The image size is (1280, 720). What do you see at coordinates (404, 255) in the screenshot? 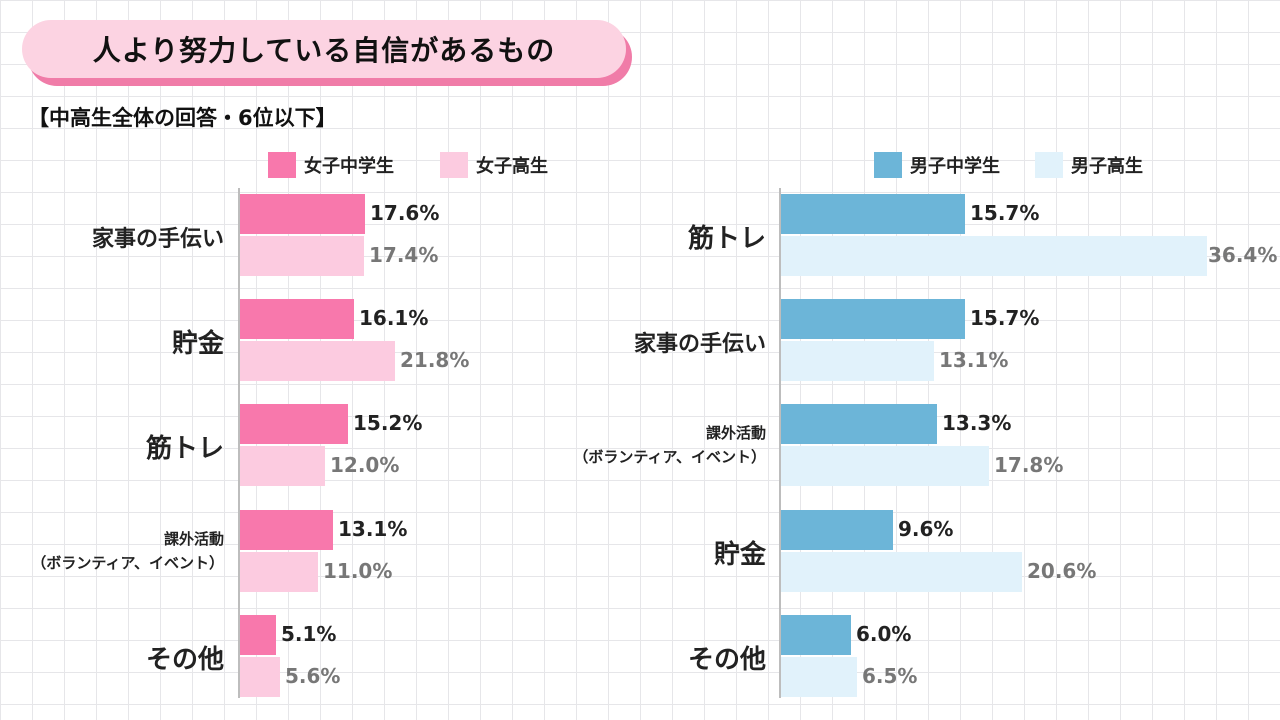
I see `female-data-label-0-1: 17.4%` at bounding box center [404, 255].